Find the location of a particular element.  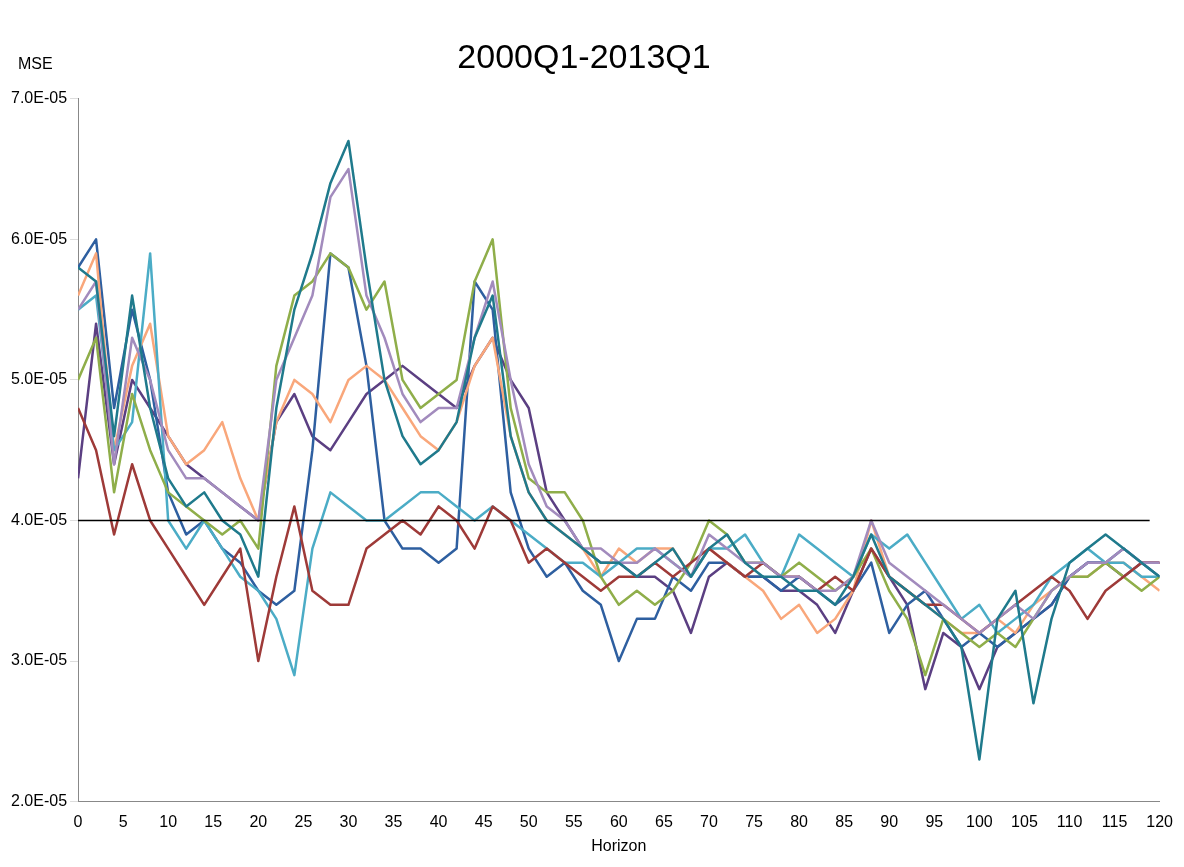

x-tick-label: 80 is located at coordinates (799, 821).